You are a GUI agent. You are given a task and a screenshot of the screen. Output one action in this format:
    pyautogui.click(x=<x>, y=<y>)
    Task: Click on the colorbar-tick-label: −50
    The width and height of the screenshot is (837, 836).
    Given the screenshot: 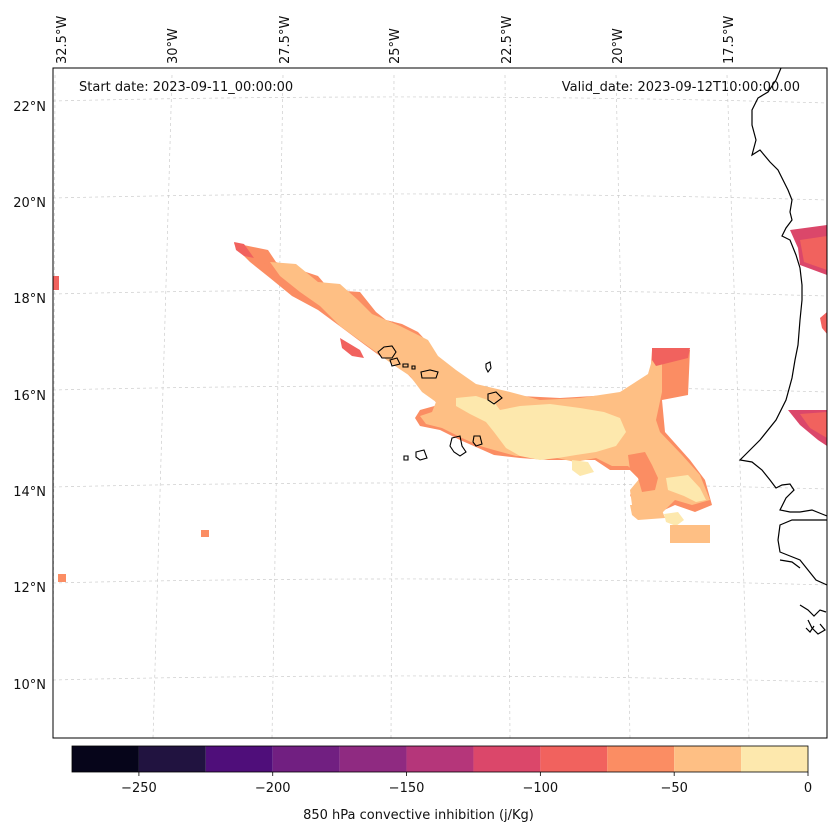 What is the action you would take?
    pyautogui.click(x=673, y=788)
    